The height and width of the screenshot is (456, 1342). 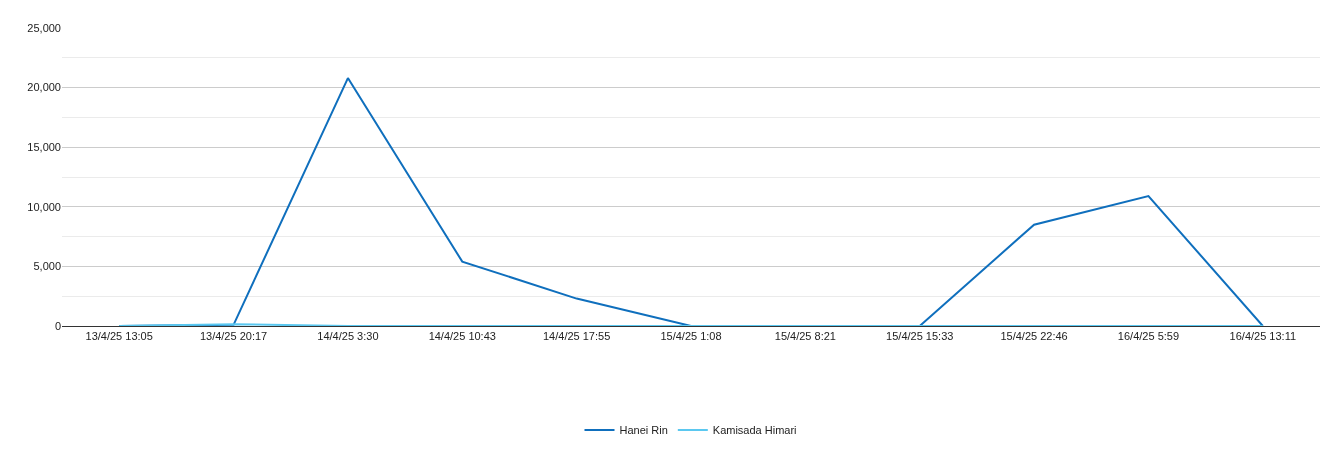 What do you see at coordinates (805, 336) in the screenshot?
I see `x-tick-label: 15/4/25 8:21` at bounding box center [805, 336].